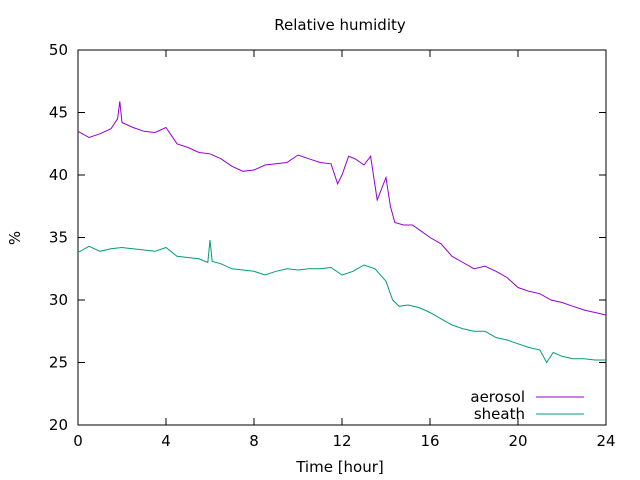  What do you see at coordinates (58, 425) in the screenshot?
I see `y-tick-label: 20` at bounding box center [58, 425].